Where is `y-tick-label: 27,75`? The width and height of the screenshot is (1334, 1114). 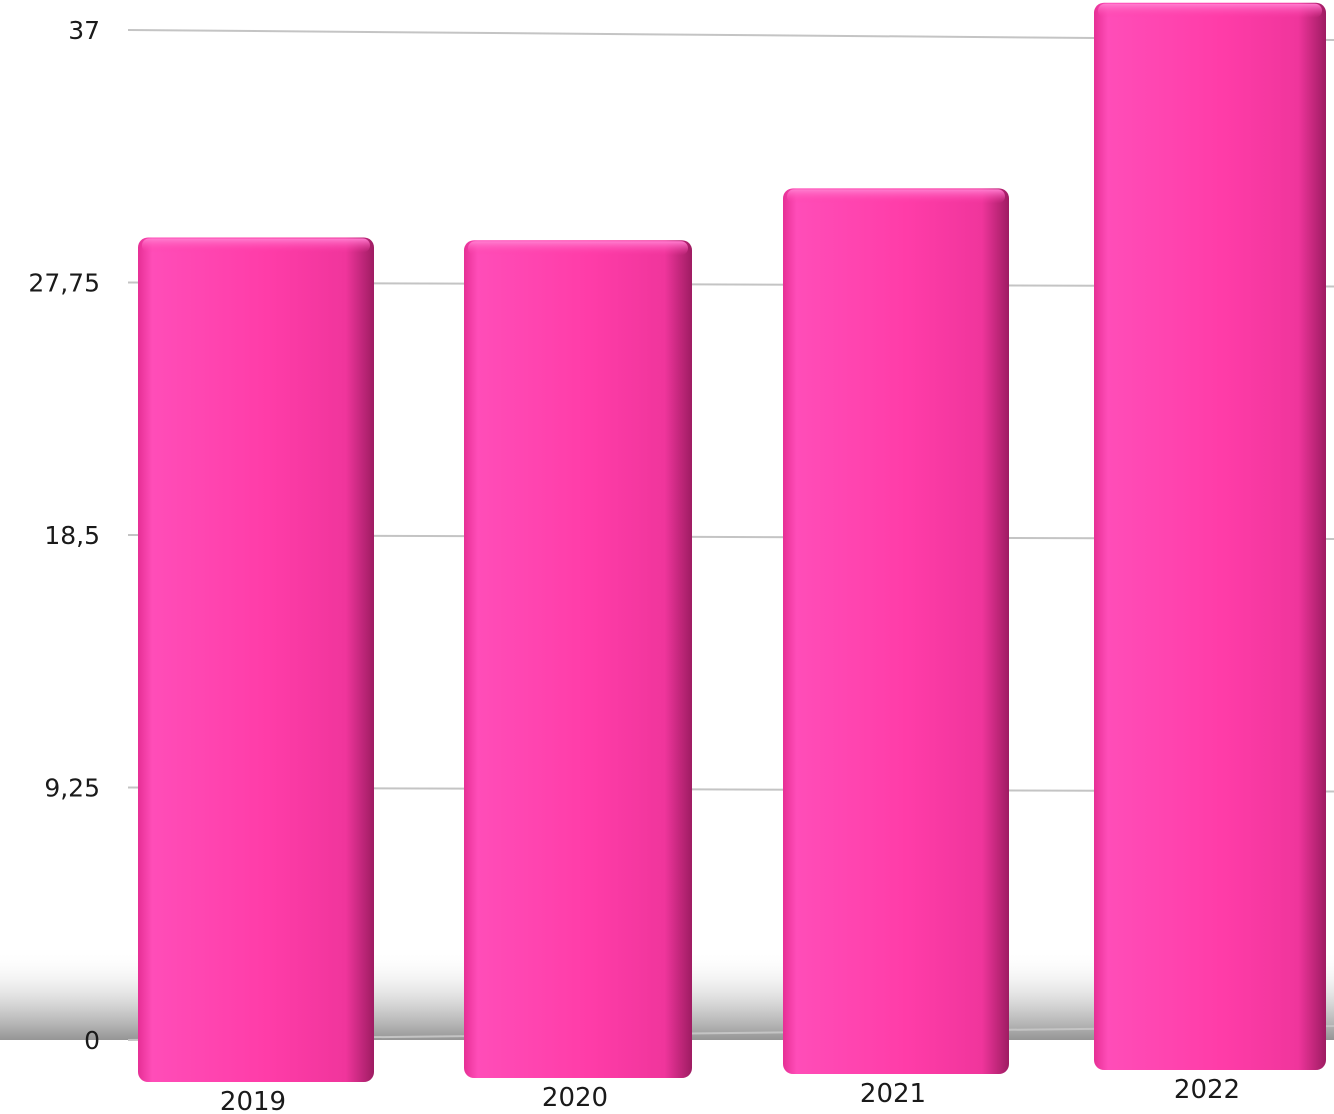
y-tick-label: 27,75 is located at coordinates (64, 283).